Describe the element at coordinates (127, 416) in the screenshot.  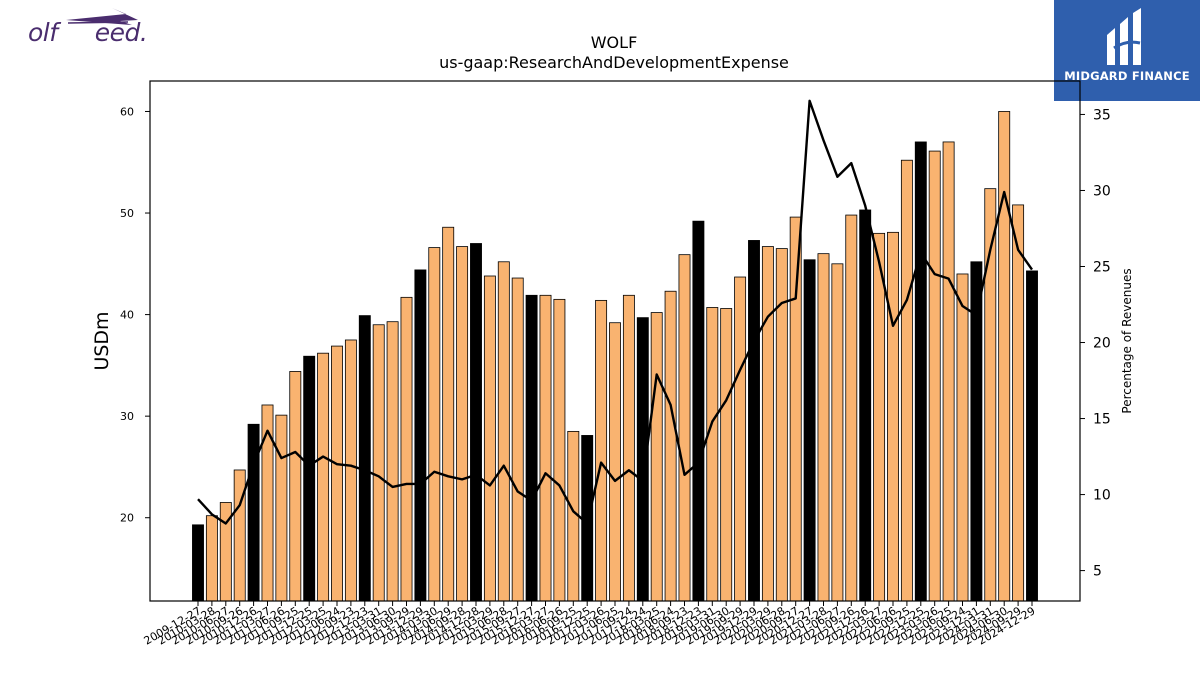
I see `y-tick-label: 30` at that location.